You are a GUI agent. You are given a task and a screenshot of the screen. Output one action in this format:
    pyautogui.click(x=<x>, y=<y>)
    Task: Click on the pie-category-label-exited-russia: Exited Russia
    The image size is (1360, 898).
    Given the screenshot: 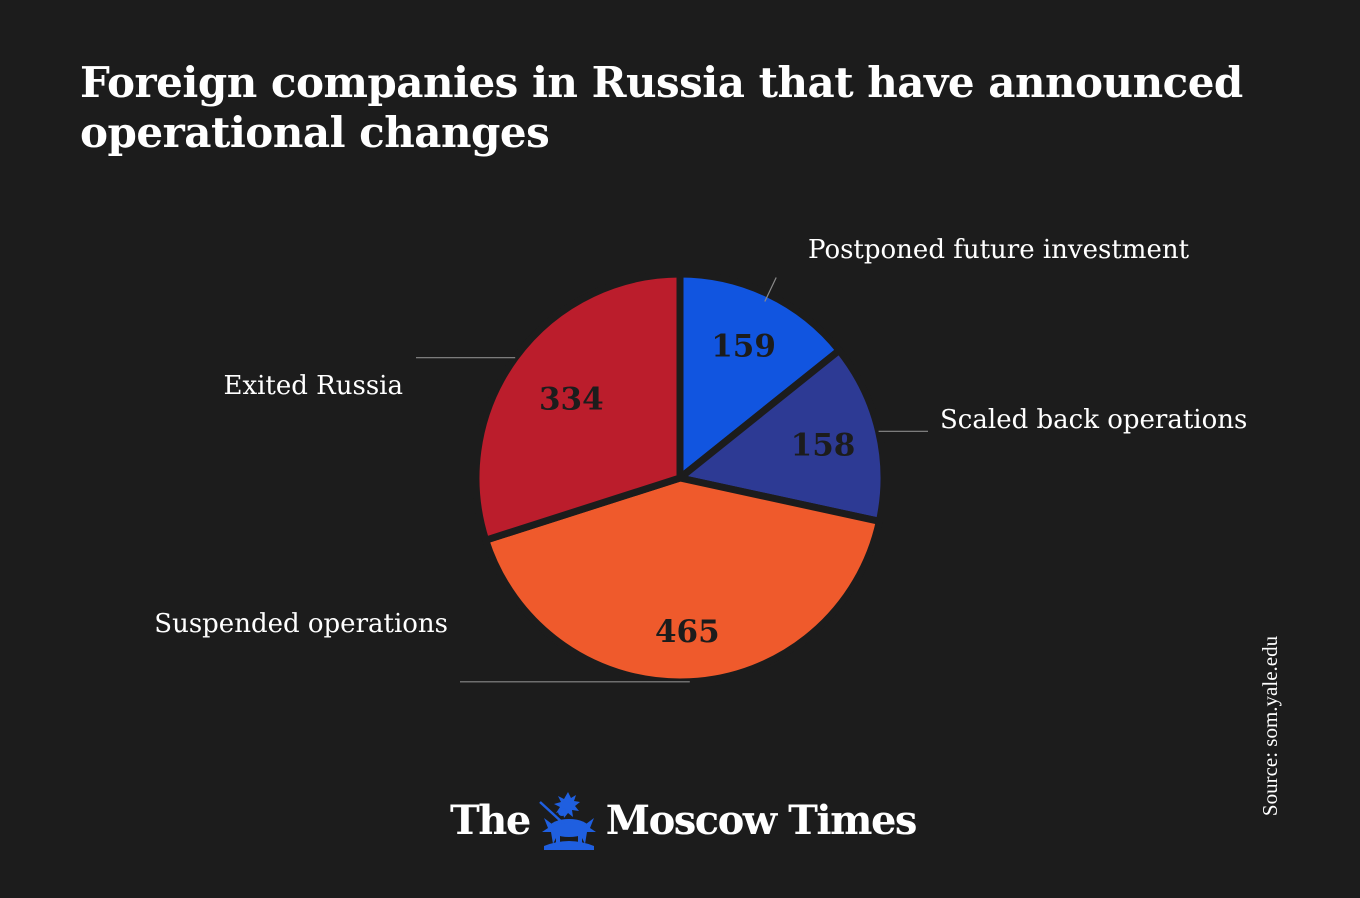 What is the action you would take?
    pyautogui.click(x=313, y=386)
    